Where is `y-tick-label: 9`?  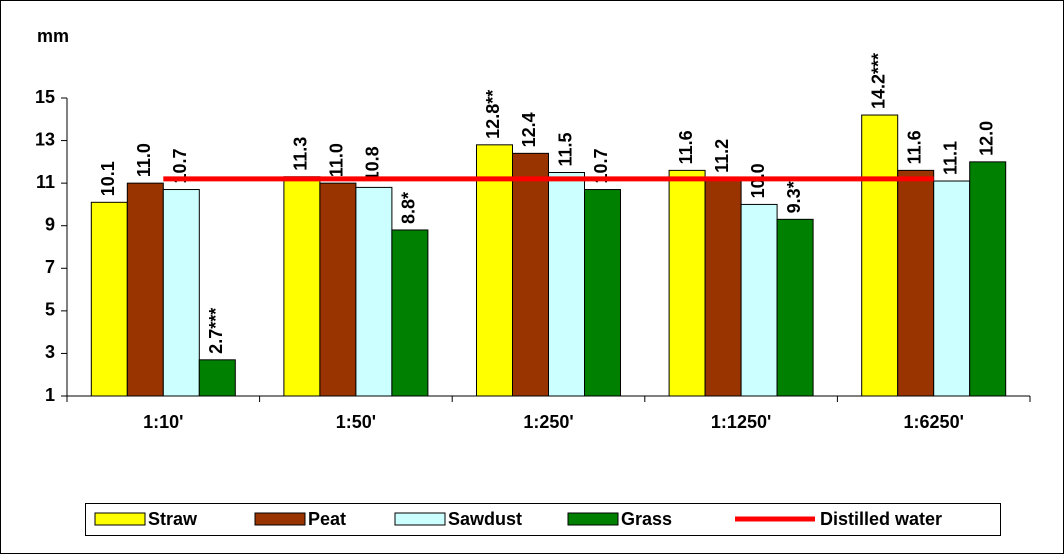
y-tick-label: 9 is located at coordinates (50, 224).